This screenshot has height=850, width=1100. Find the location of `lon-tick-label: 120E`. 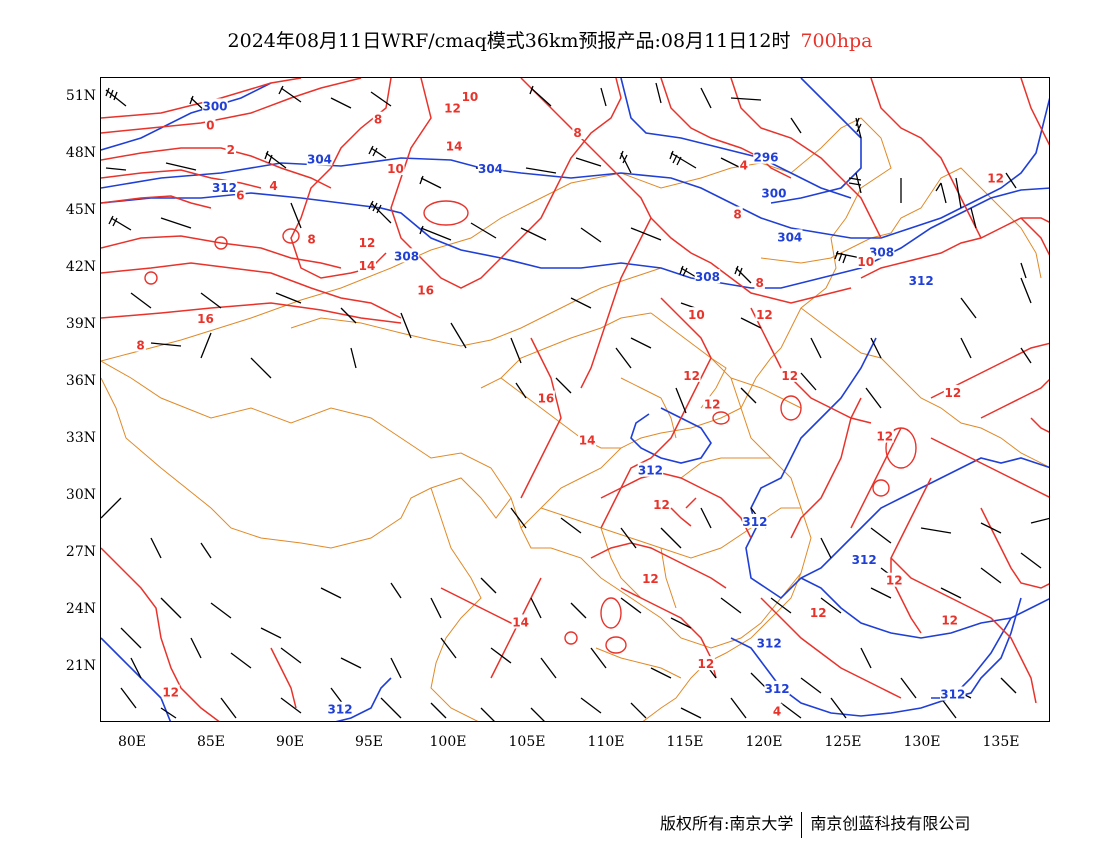

lon-tick-label: 120E is located at coordinates (764, 742).